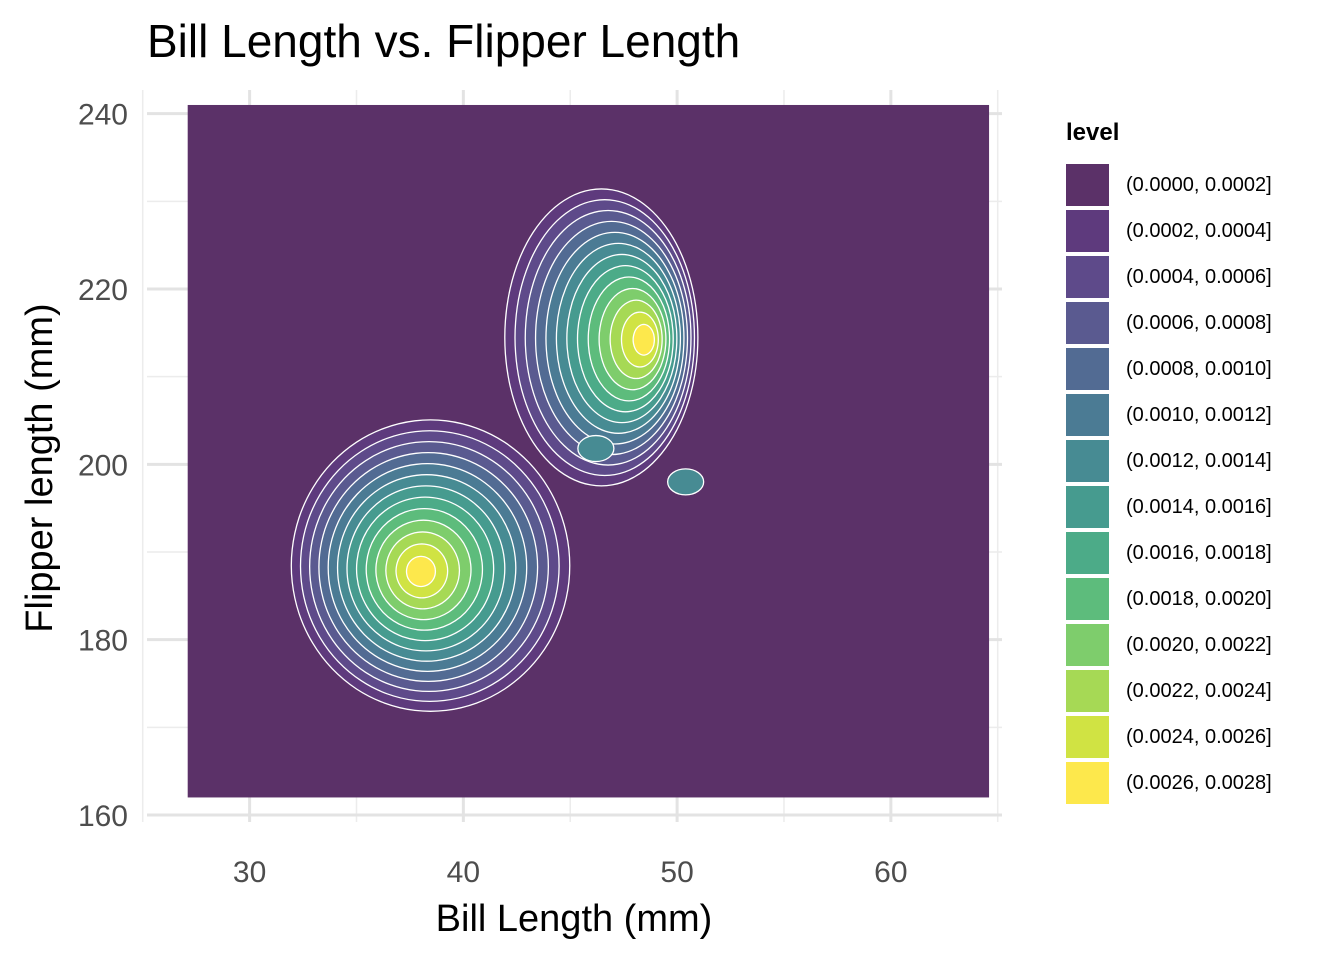 This screenshot has width=1344, height=960. What do you see at coordinates (1199, 460) in the screenshot?
I see `legend-label: (0.0012, 0.0014]` at bounding box center [1199, 460].